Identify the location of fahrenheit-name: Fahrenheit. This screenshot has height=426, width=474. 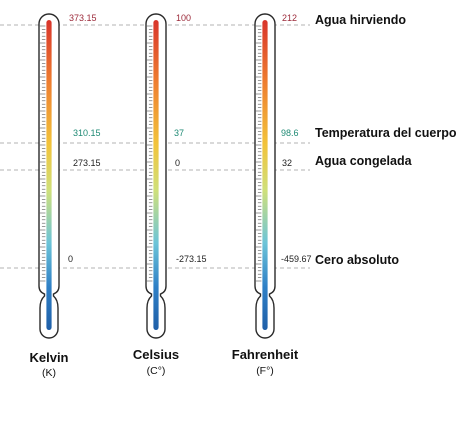
(265, 354).